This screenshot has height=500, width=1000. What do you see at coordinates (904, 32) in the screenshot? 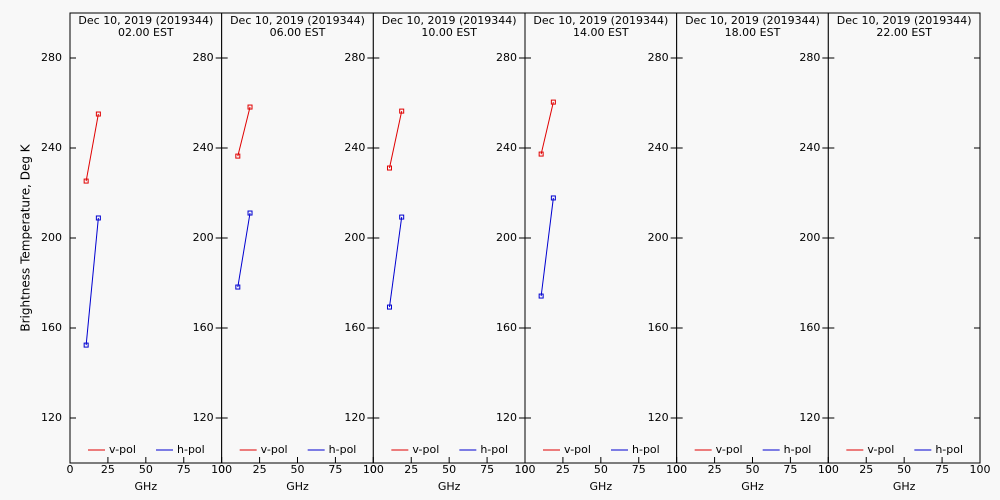
I see `panel-subtitle: 22.00 EST` at bounding box center [904, 32].